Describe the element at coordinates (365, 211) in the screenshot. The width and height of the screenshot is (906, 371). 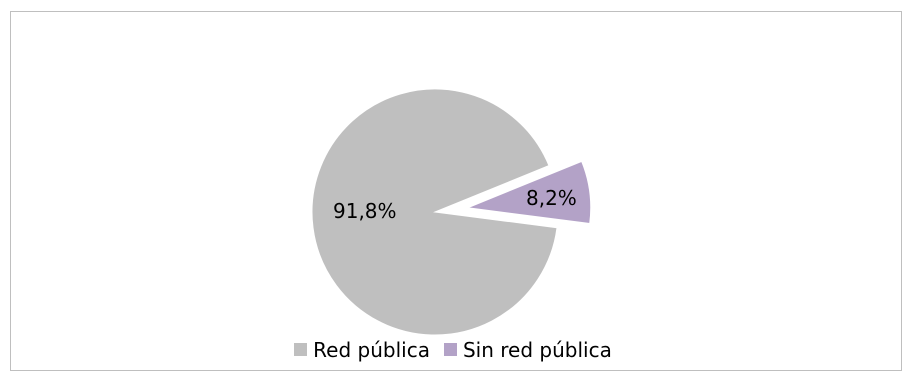
I see `slice-label-red-publica: 91,8%` at that location.